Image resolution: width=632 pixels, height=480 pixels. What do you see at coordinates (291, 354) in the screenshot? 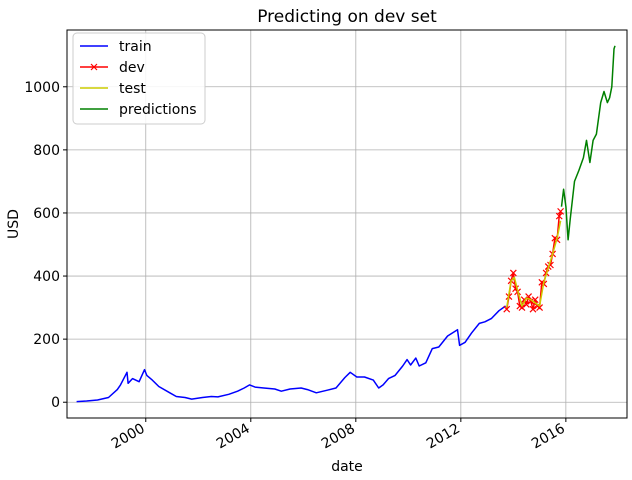
I see `series-line-train` at bounding box center [291, 354].